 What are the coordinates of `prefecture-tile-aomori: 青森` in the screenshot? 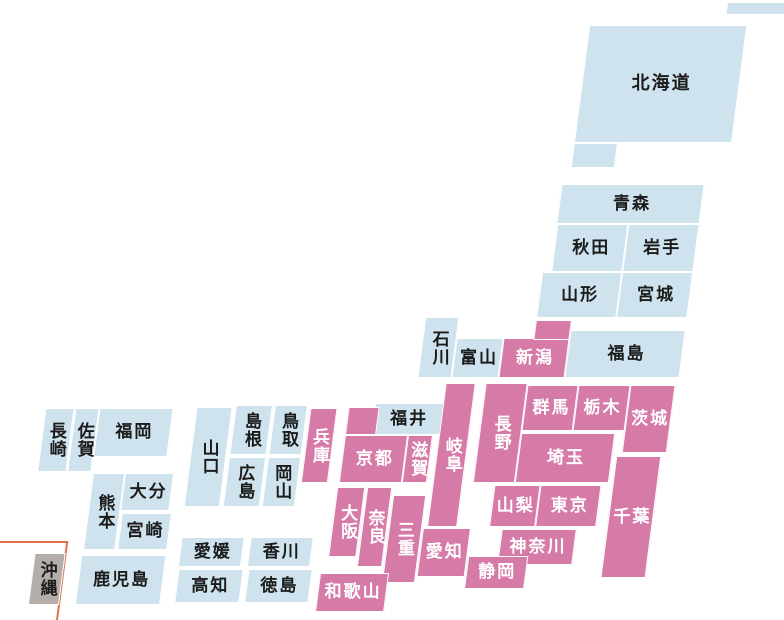 It's located at (630, 204).